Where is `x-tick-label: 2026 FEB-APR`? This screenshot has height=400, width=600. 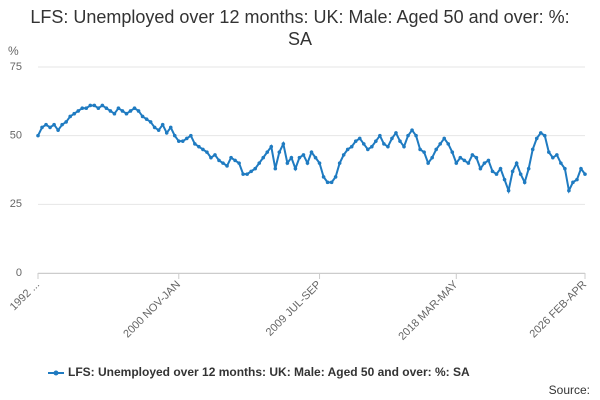 x-tick-label: 2026 FEB-APR is located at coordinates (559, 310).